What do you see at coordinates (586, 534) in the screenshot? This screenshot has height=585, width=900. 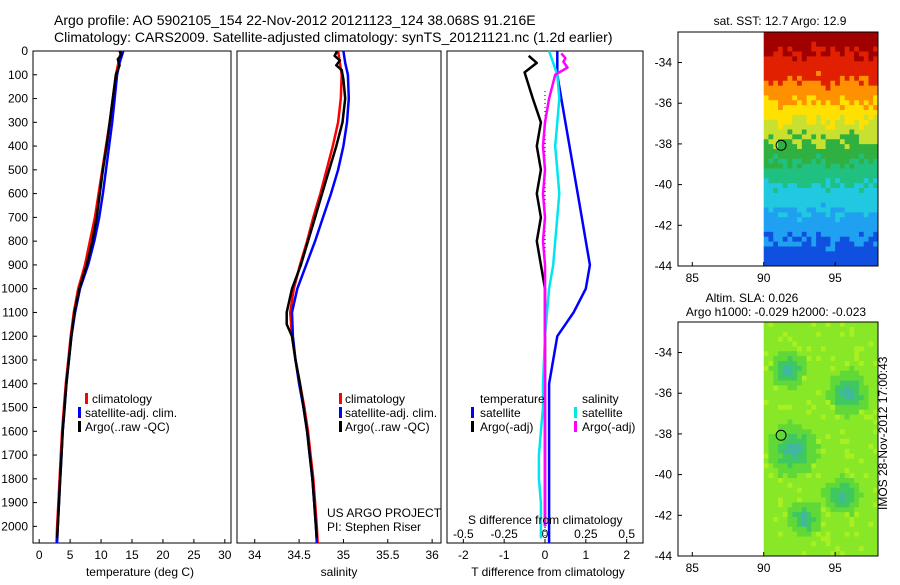 I see `top-tick-label: 0.25` at bounding box center [586, 534].